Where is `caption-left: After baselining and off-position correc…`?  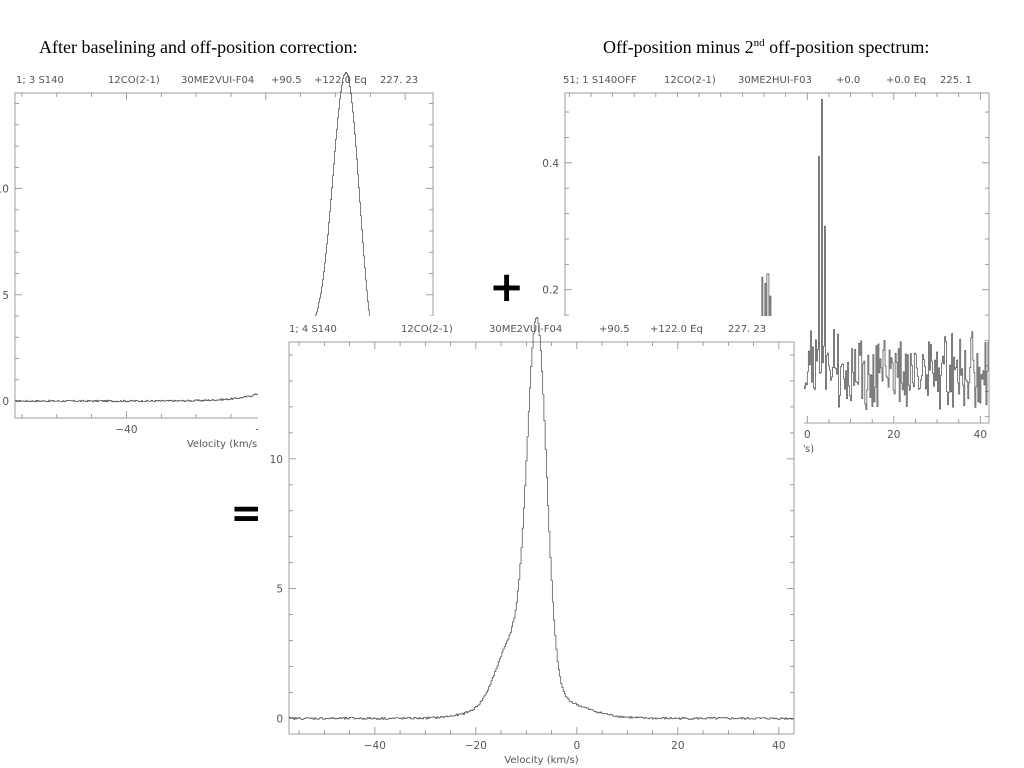 caption-left: After baselining and off-position correc… is located at coordinates (198, 47).